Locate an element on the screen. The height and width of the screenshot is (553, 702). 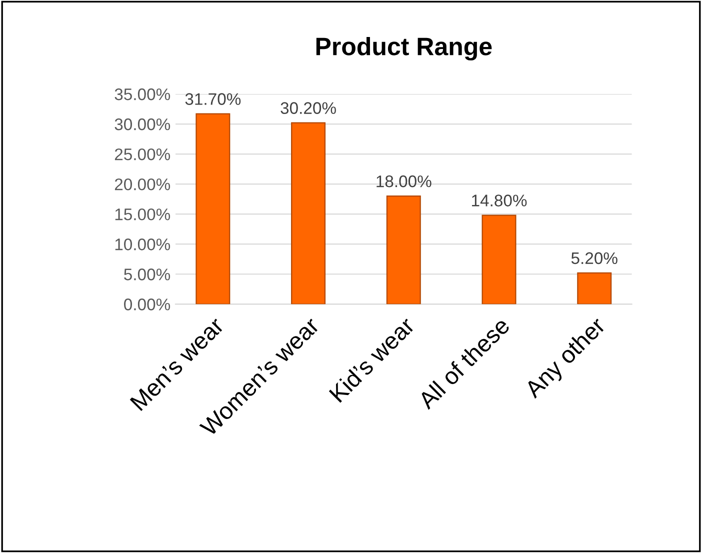
data-label: 18.00% is located at coordinates (404, 181).